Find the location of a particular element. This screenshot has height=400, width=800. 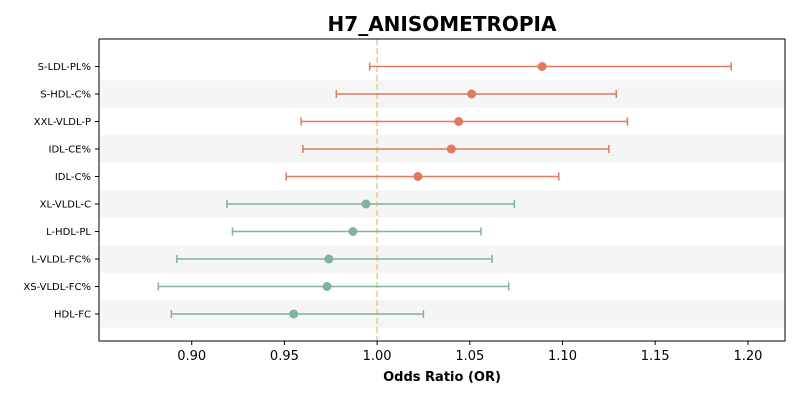

x-axis: 0.90 0.95 1.00 1.05 1.10 1.15 1.20 is located at coordinates (469, 352).